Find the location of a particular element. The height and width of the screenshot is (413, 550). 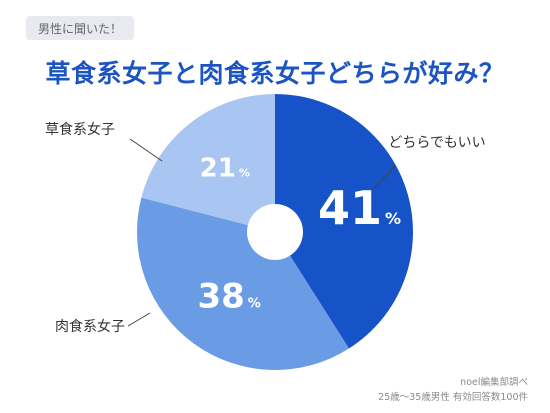

slice-value-label: 38% is located at coordinates (228, 296).